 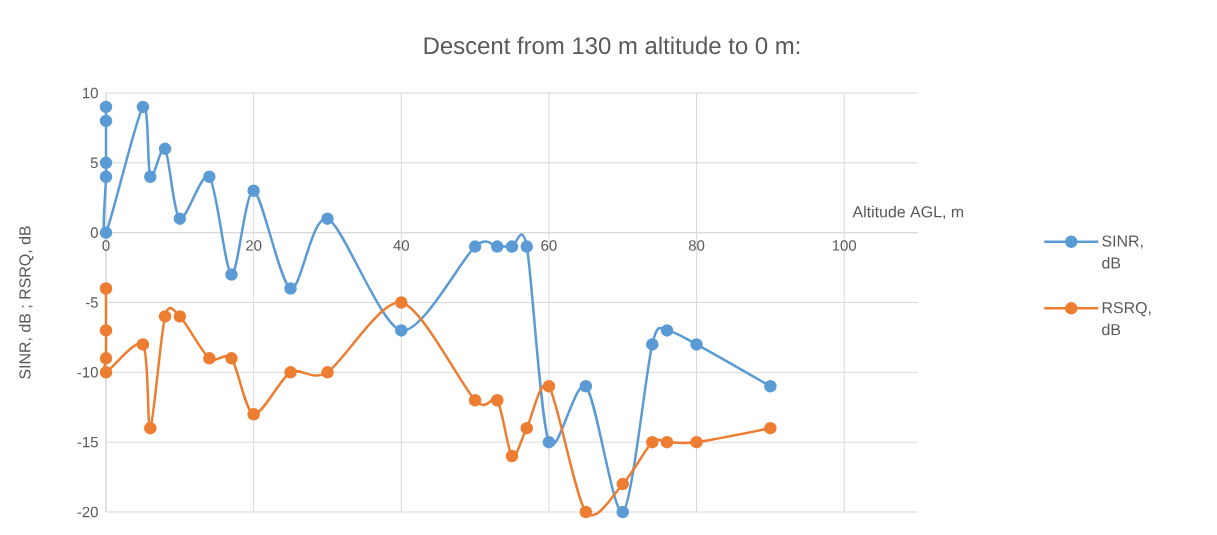 What do you see at coordinates (612, 45) in the screenshot?
I see `chart-title: Descent from 130 m altitude to 0 m:` at bounding box center [612, 45].